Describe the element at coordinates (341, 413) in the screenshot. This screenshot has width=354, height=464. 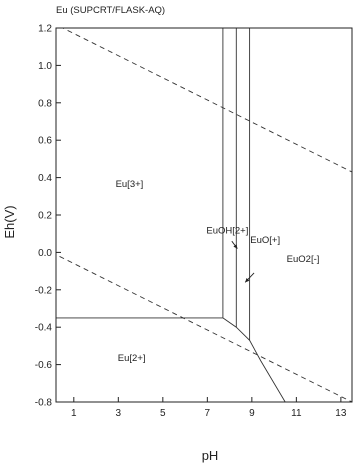
I see `x-tick-label: 13` at that location.